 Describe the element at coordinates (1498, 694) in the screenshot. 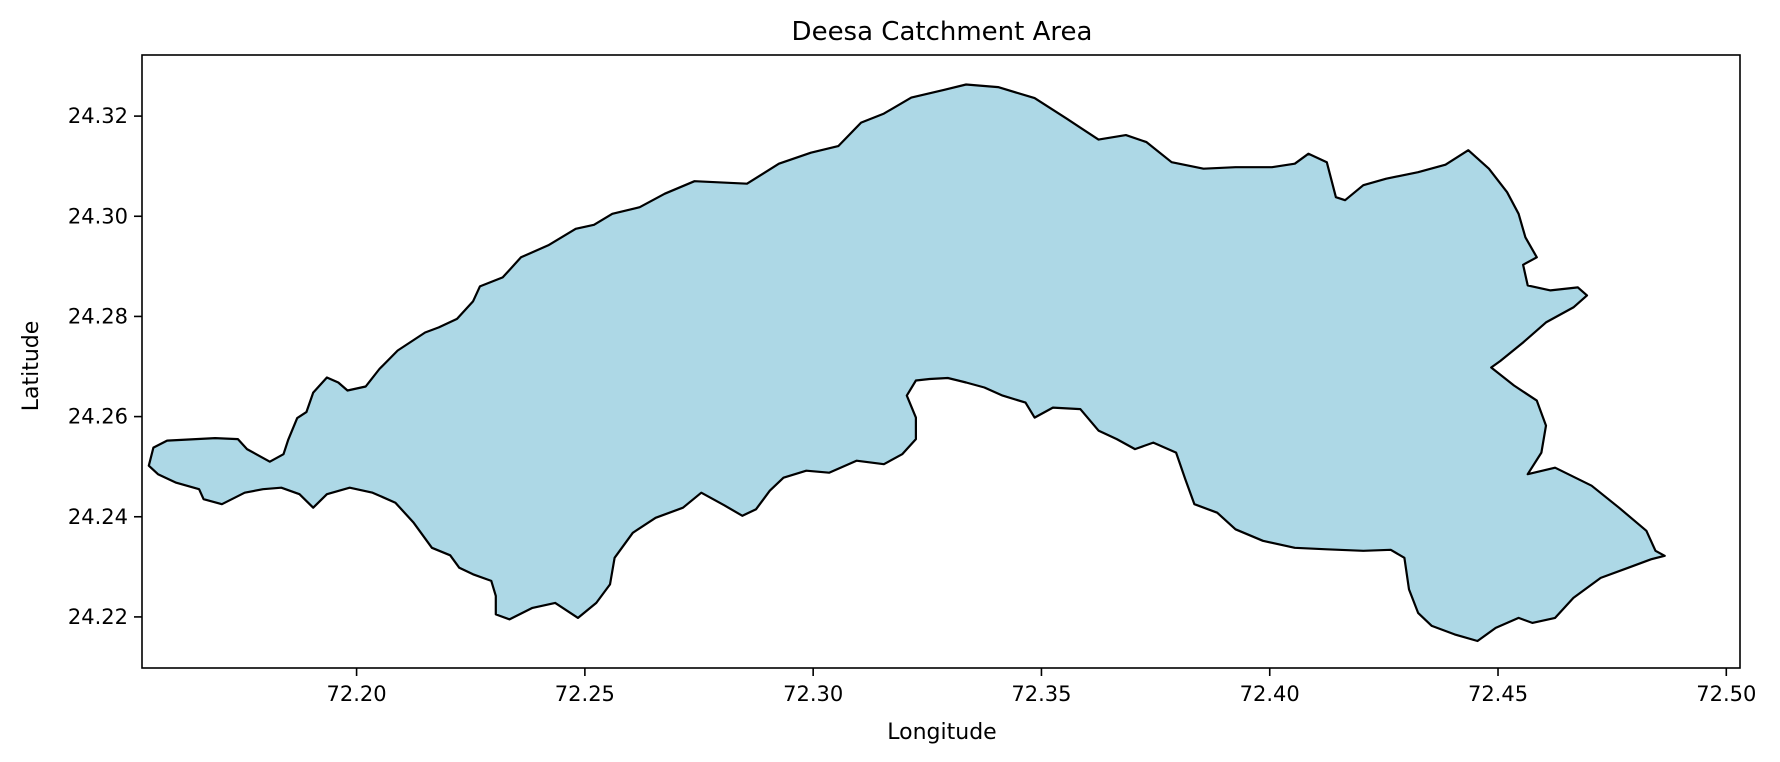

I see `x-tick-label: 72.45` at that location.